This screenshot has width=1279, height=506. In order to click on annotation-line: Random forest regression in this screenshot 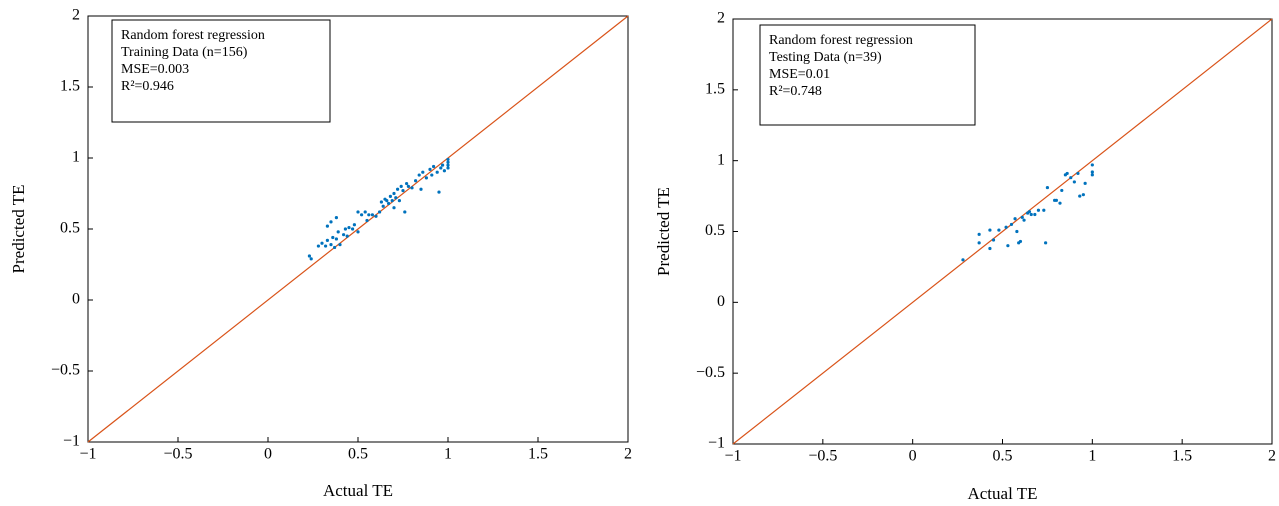, I will do `click(193, 35)`.